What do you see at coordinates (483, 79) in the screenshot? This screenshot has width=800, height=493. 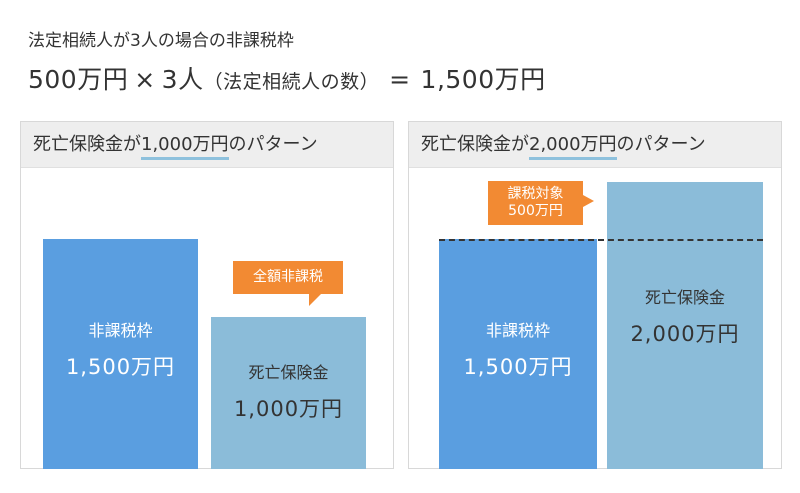 I see `formula-total: 1,500万円` at bounding box center [483, 79].